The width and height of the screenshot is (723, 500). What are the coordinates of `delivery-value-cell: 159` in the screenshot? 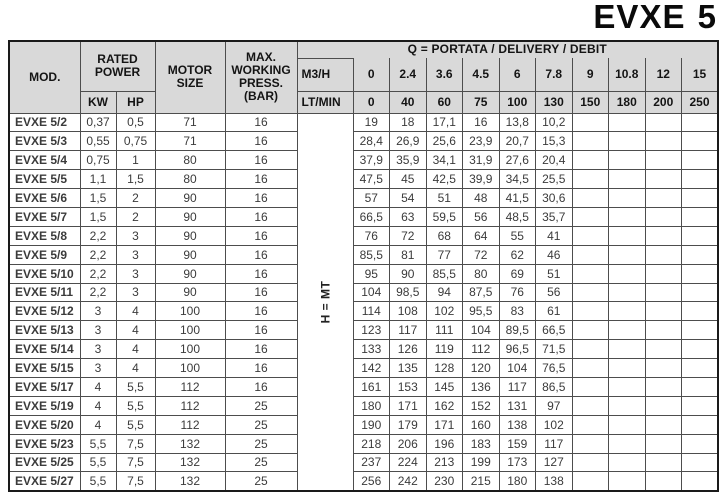 It's located at (517, 443).